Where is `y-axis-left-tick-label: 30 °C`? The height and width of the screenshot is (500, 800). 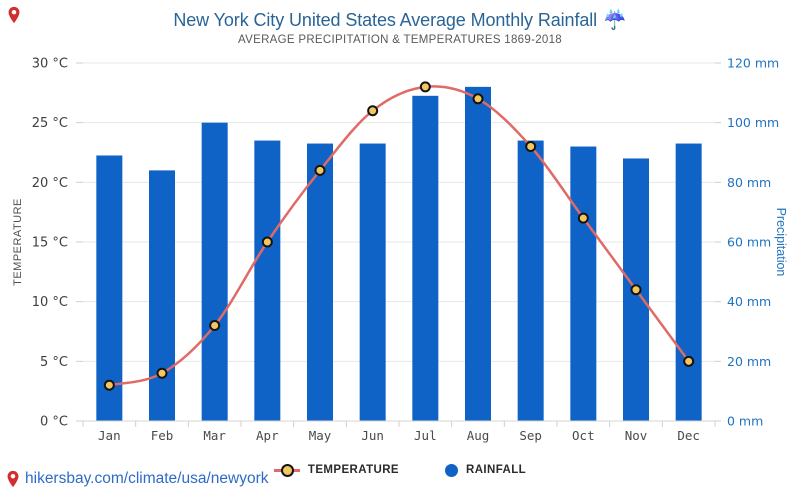
y-axis-left-tick-label: 30 °C is located at coordinates (50, 64).